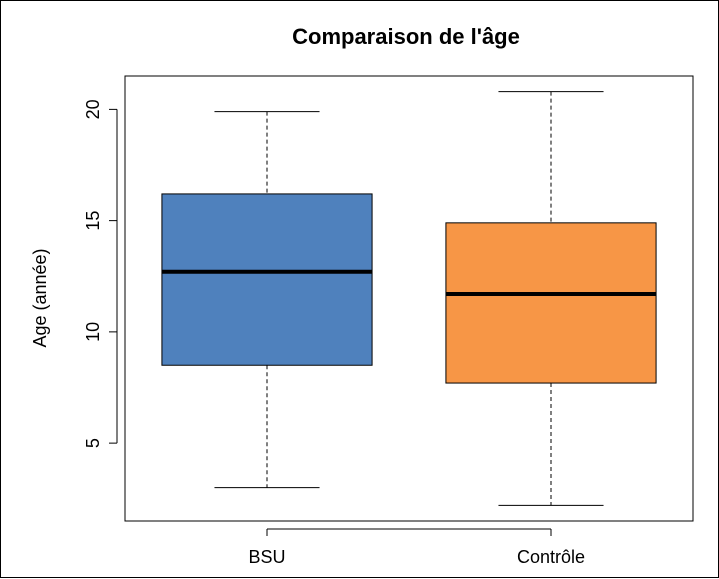 This screenshot has height=579, width=719. What do you see at coordinates (93, 332) in the screenshot?
I see `y-tick-label: 10` at bounding box center [93, 332].